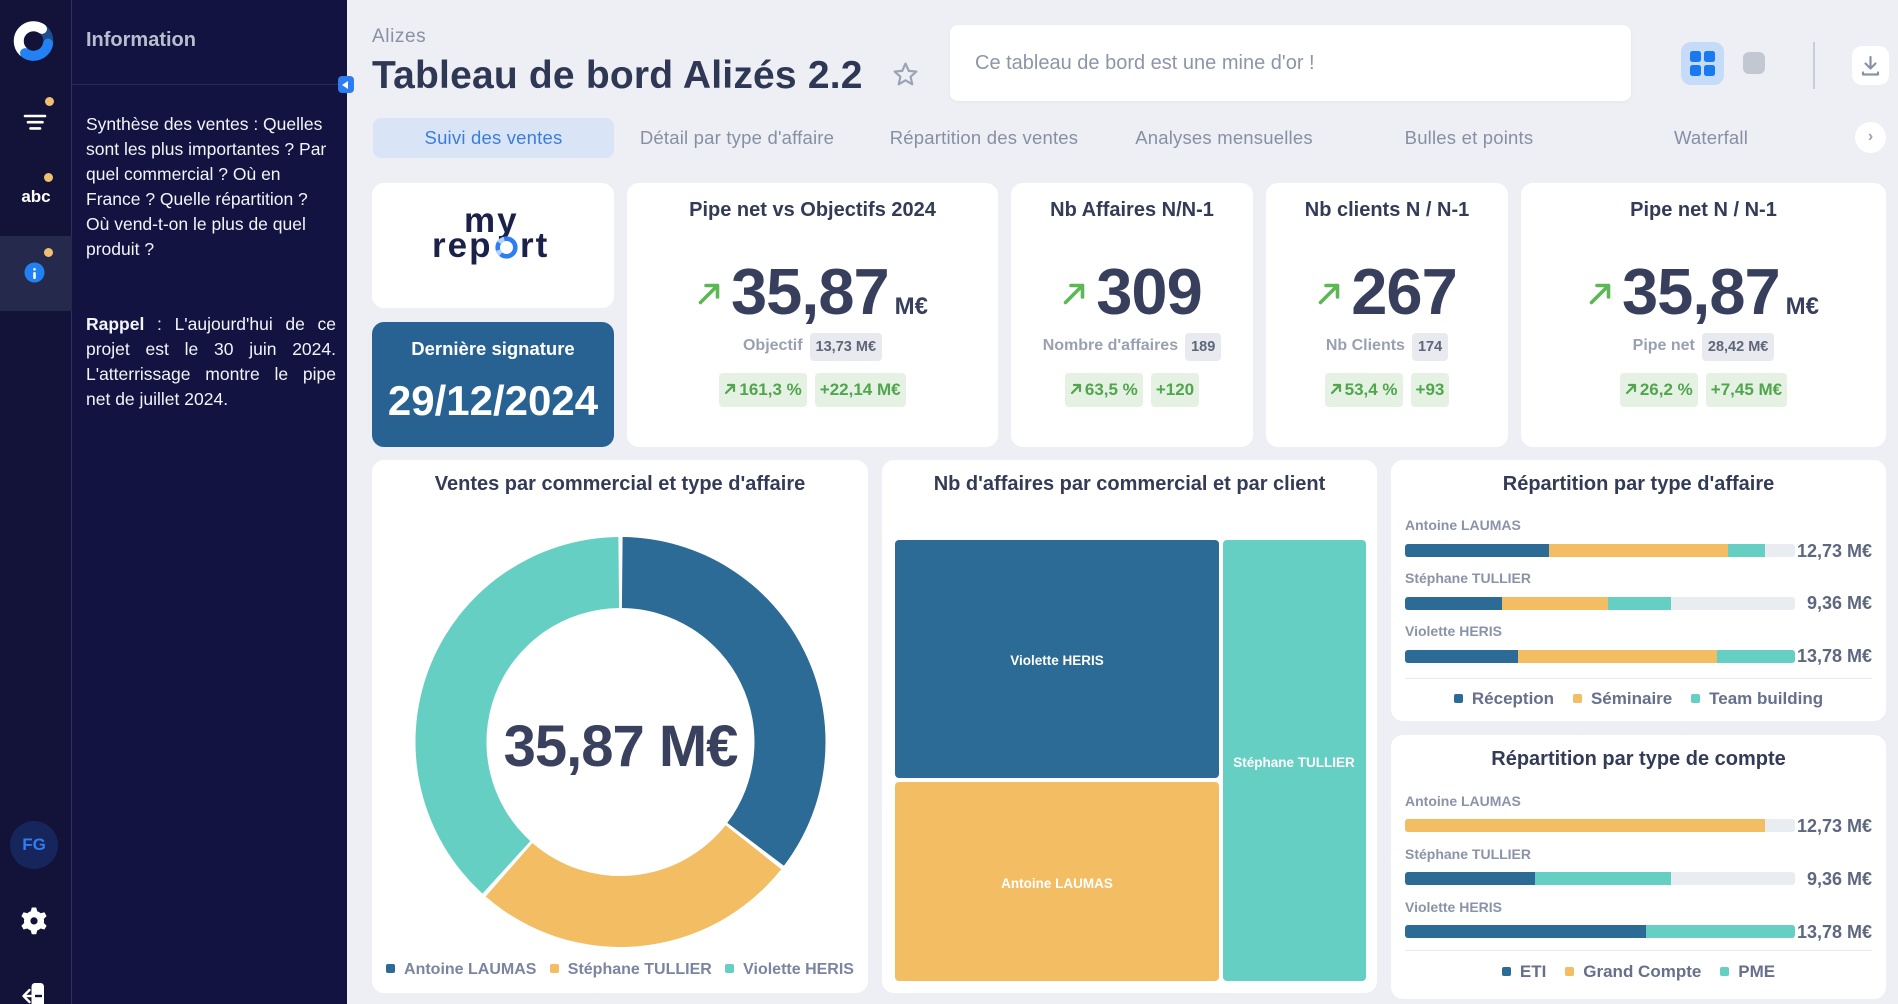  What do you see at coordinates (462, 245) in the screenshot?
I see `svg-text: rep` at bounding box center [462, 245].